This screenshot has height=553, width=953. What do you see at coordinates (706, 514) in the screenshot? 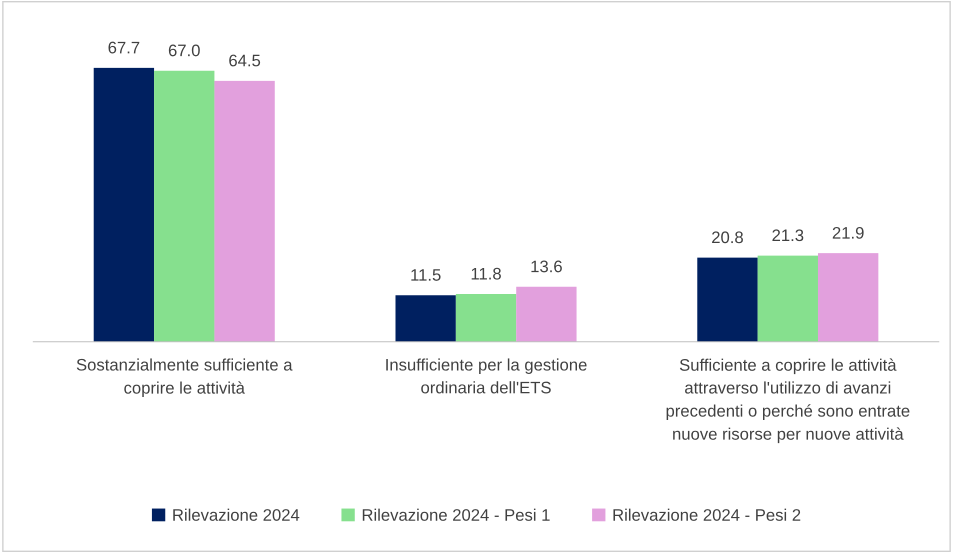
I see `legend-label: Rilevazione 2024 - Pesi 2` at bounding box center [706, 514].